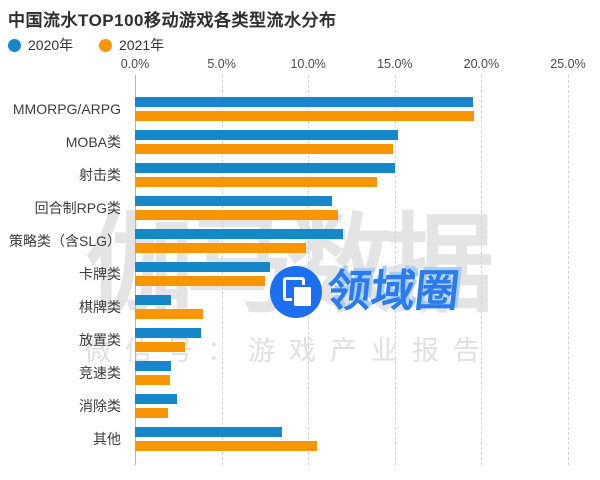 The image size is (600, 480). What do you see at coordinates (100, 175) in the screenshot?
I see `category-label: 射击类` at bounding box center [100, 175].